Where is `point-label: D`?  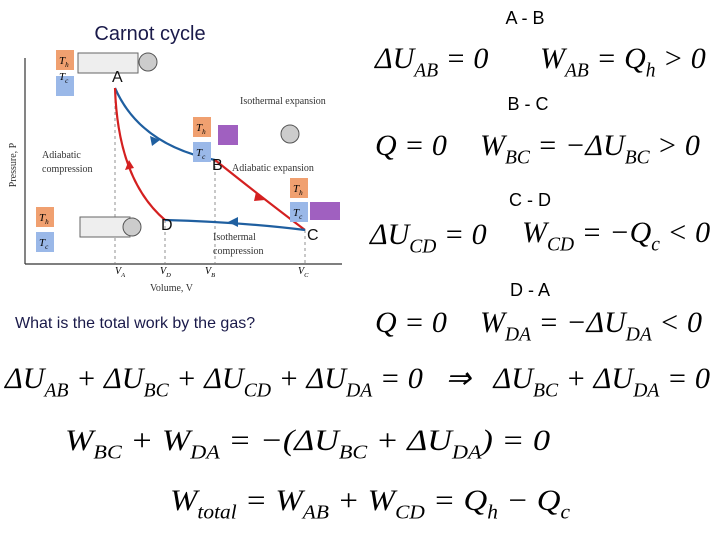 point-label: D is located at coordinates (167, 225).